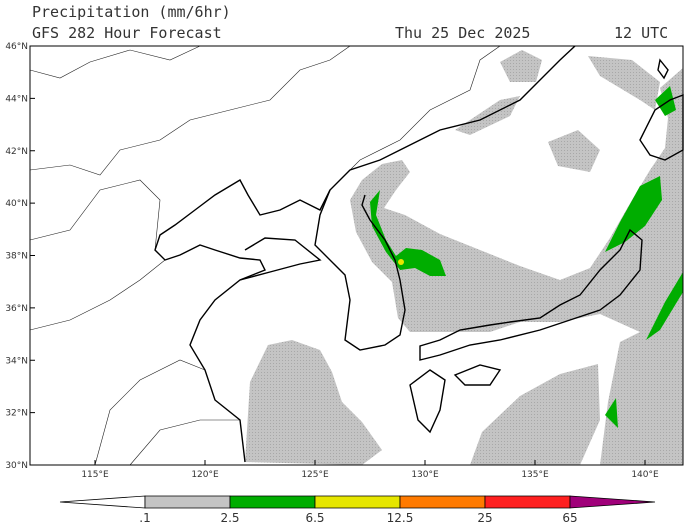 The height and width of the screenshot is (529, 700). Describe the element at coordinates (205, 475) in the screenshot. I see `lon-label: 120°E` at that location.